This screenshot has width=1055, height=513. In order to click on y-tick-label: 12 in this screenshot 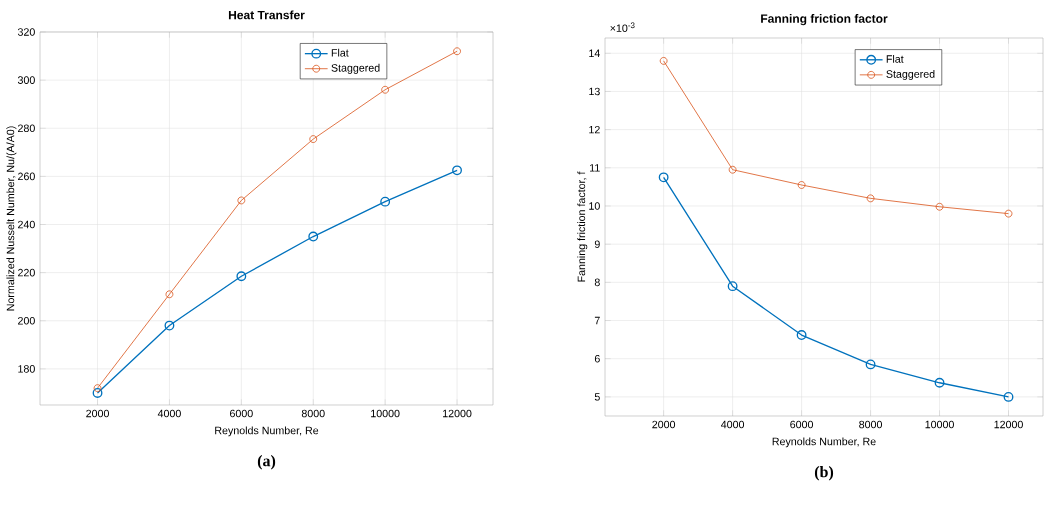, I will do `click(594, 129)`.